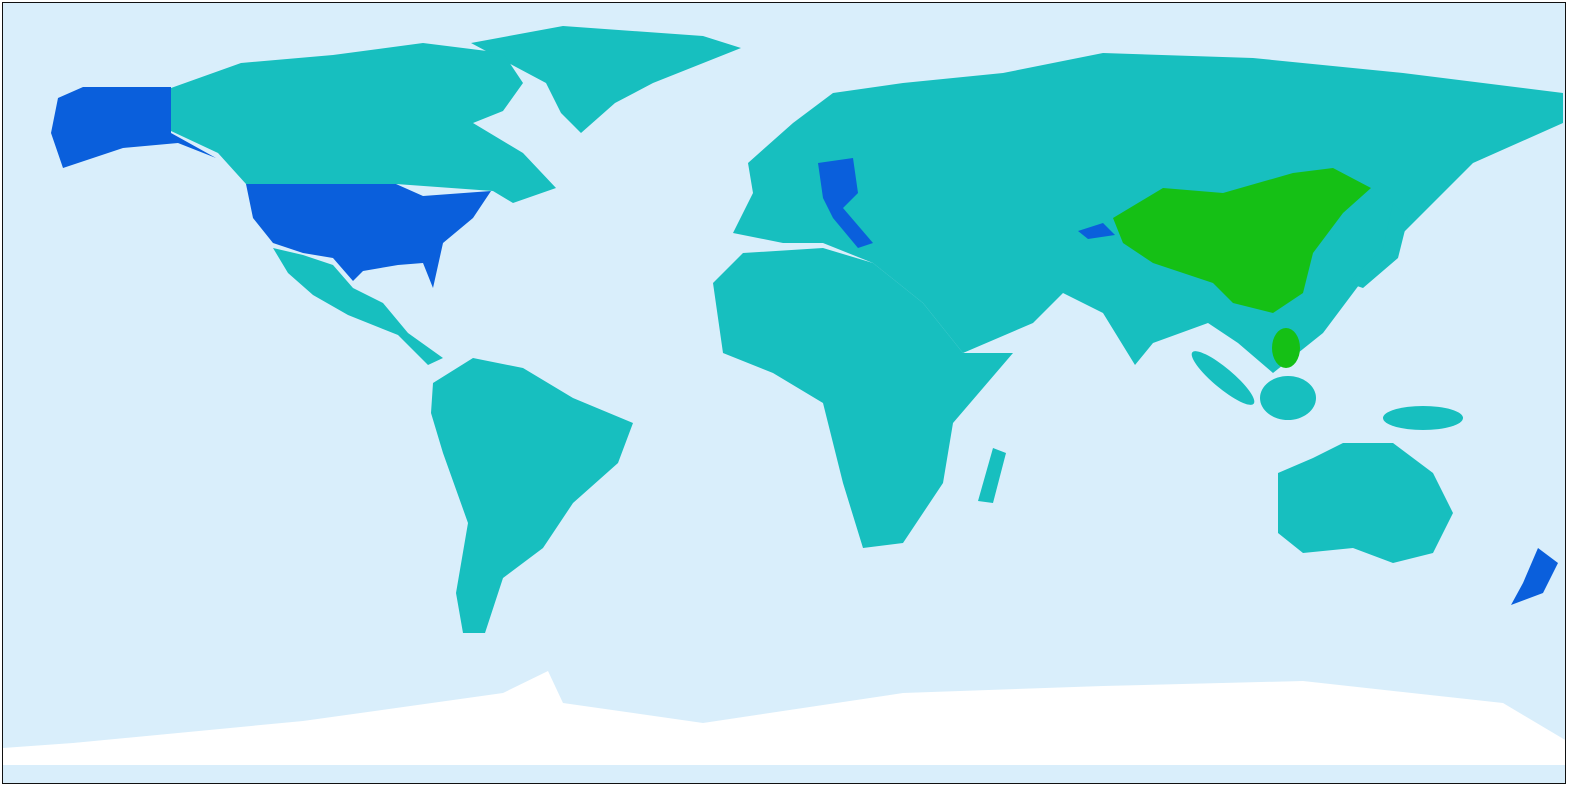  What do you see at coordinates (358, 306) in the screenshot?
I see `mexico-central-america` at bounding box center [358, 306].